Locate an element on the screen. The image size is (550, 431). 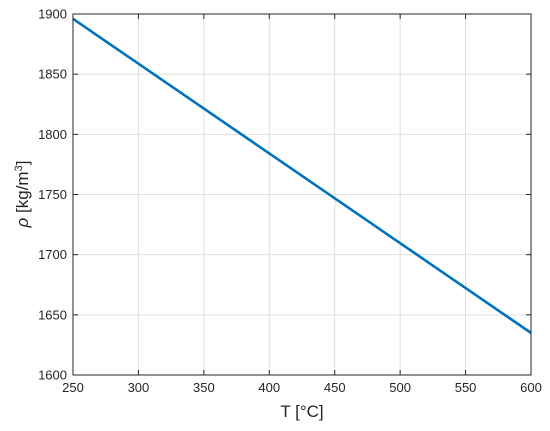
y-axis-unit-exponent: 3 is located at coordinates (19, 168).